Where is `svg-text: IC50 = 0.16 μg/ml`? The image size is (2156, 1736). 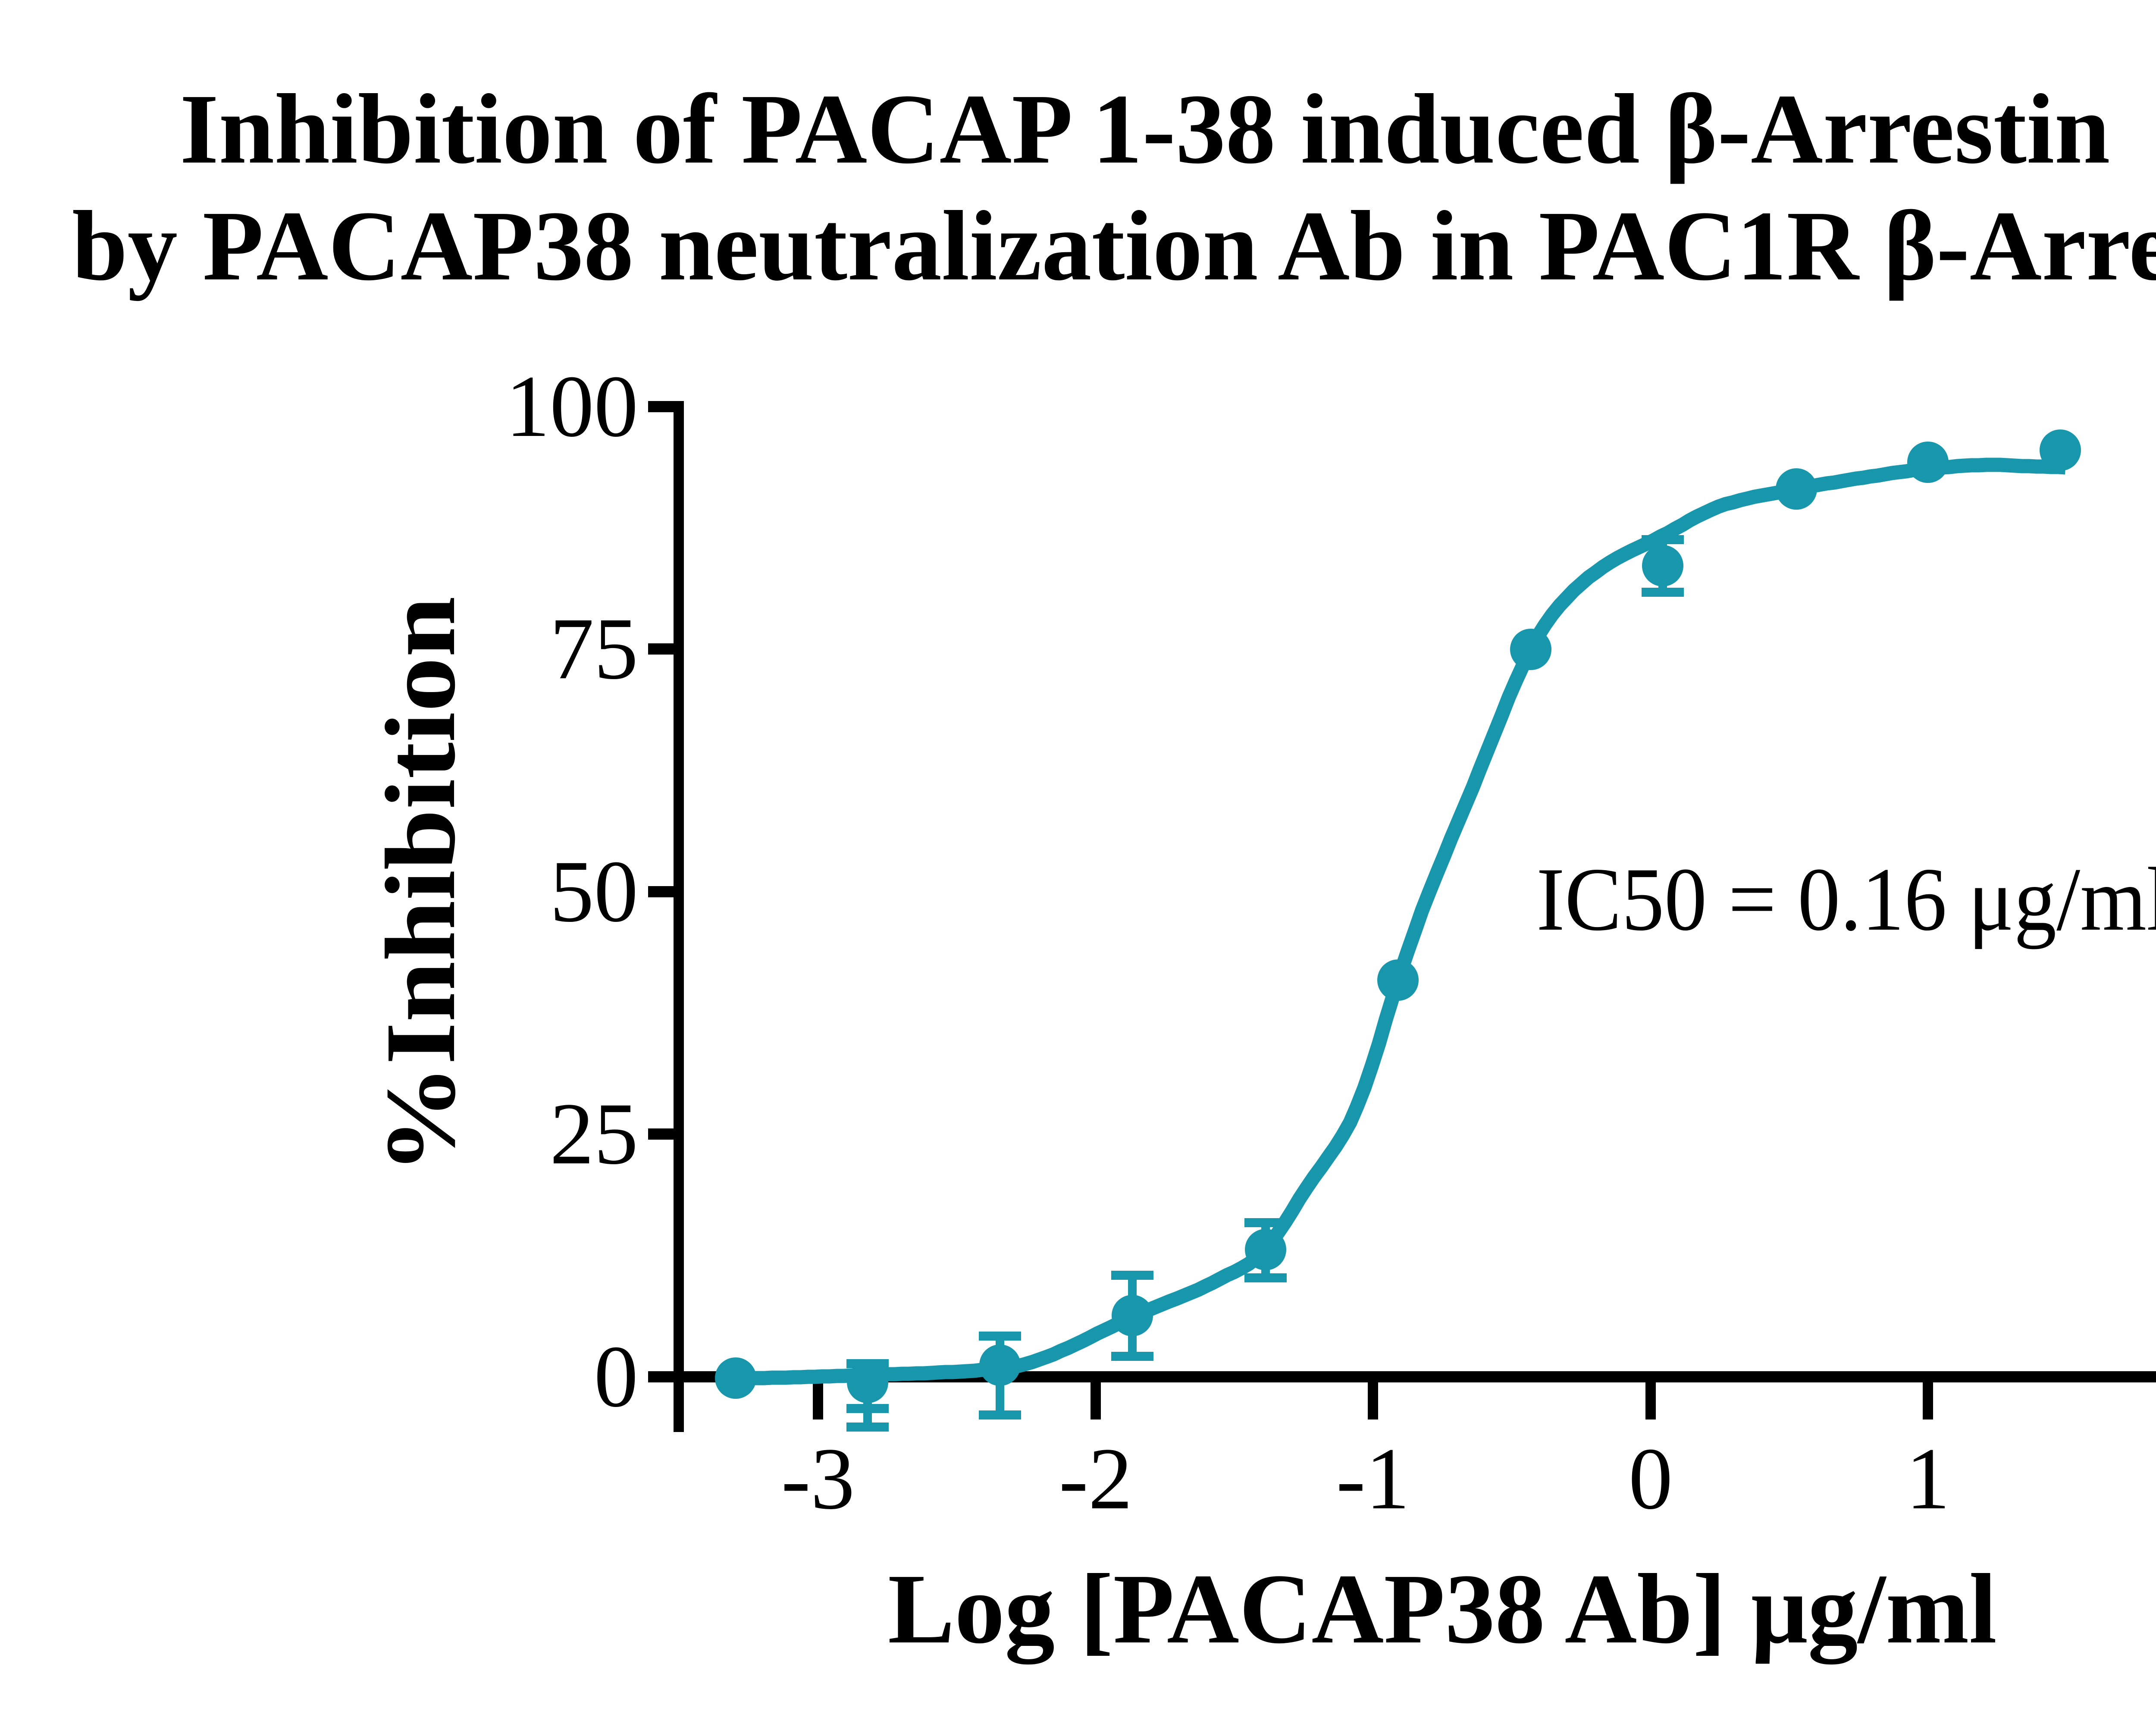 svg-text: IC50 = 0.16 μg/ml is located at coordinates (1846, 899).